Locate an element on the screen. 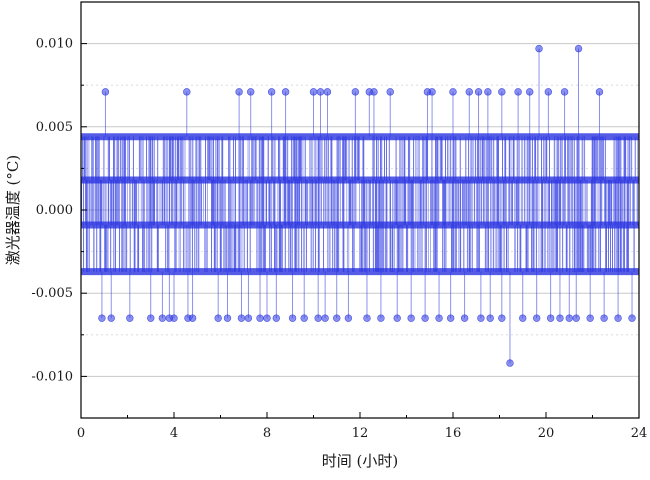 Image resolution: width=650 pixels, height=480 pixels. y-tick-label: -0.005 is located at coordinates (52, 293).